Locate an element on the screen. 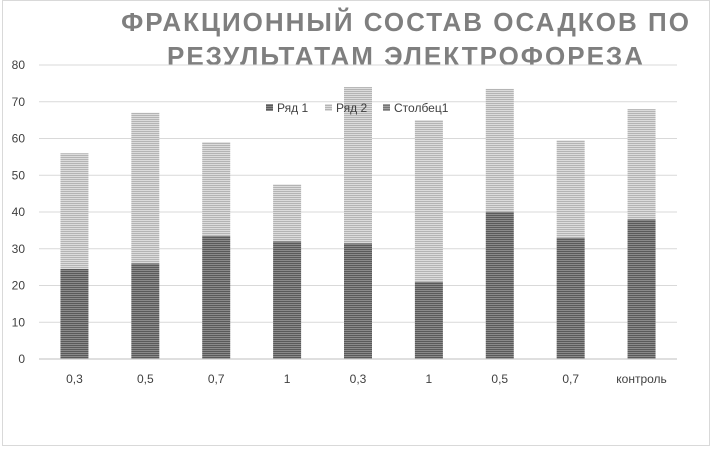  y-tick-label: 60 is located at coordinates (19, 139).